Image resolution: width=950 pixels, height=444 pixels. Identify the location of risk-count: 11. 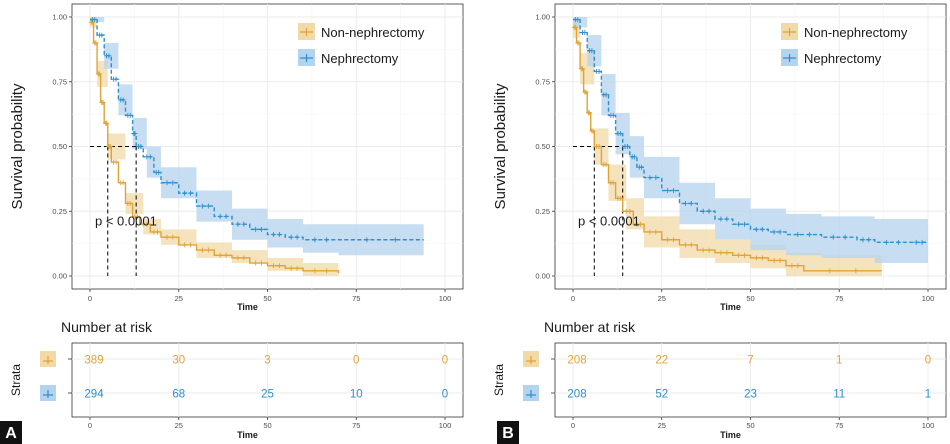
(839, 395).